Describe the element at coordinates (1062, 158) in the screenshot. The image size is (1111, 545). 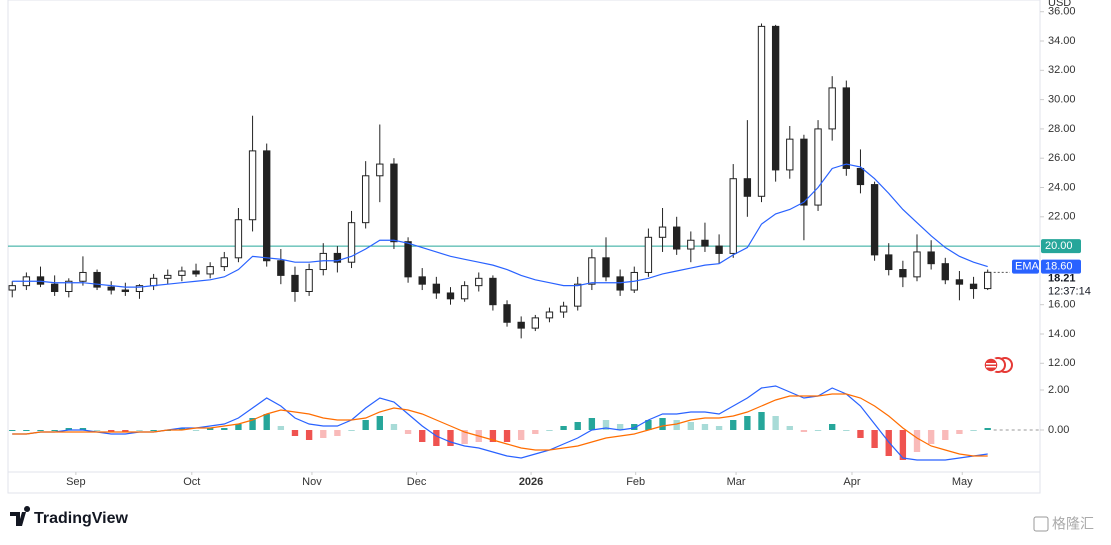
I see `y-tick-label: 26.00` at that location.